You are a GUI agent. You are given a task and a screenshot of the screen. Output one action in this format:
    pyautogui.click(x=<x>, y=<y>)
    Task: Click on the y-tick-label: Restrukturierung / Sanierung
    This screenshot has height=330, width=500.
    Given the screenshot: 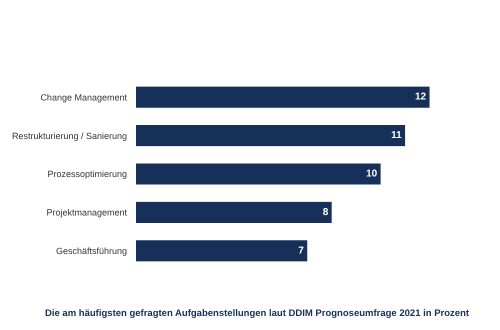 What is the action you would take?
    pyautogui.click(x=69, y=135)
    